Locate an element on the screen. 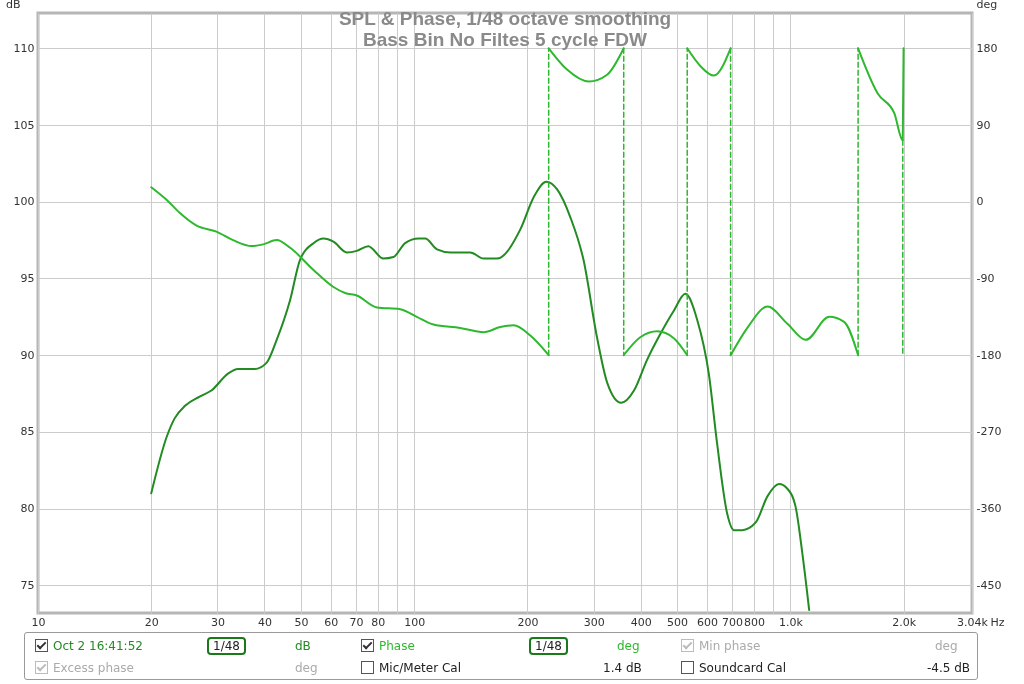 This screenshot has width=1024, height=684. x-axis-title: Hz is located at coordinates (997, 622).